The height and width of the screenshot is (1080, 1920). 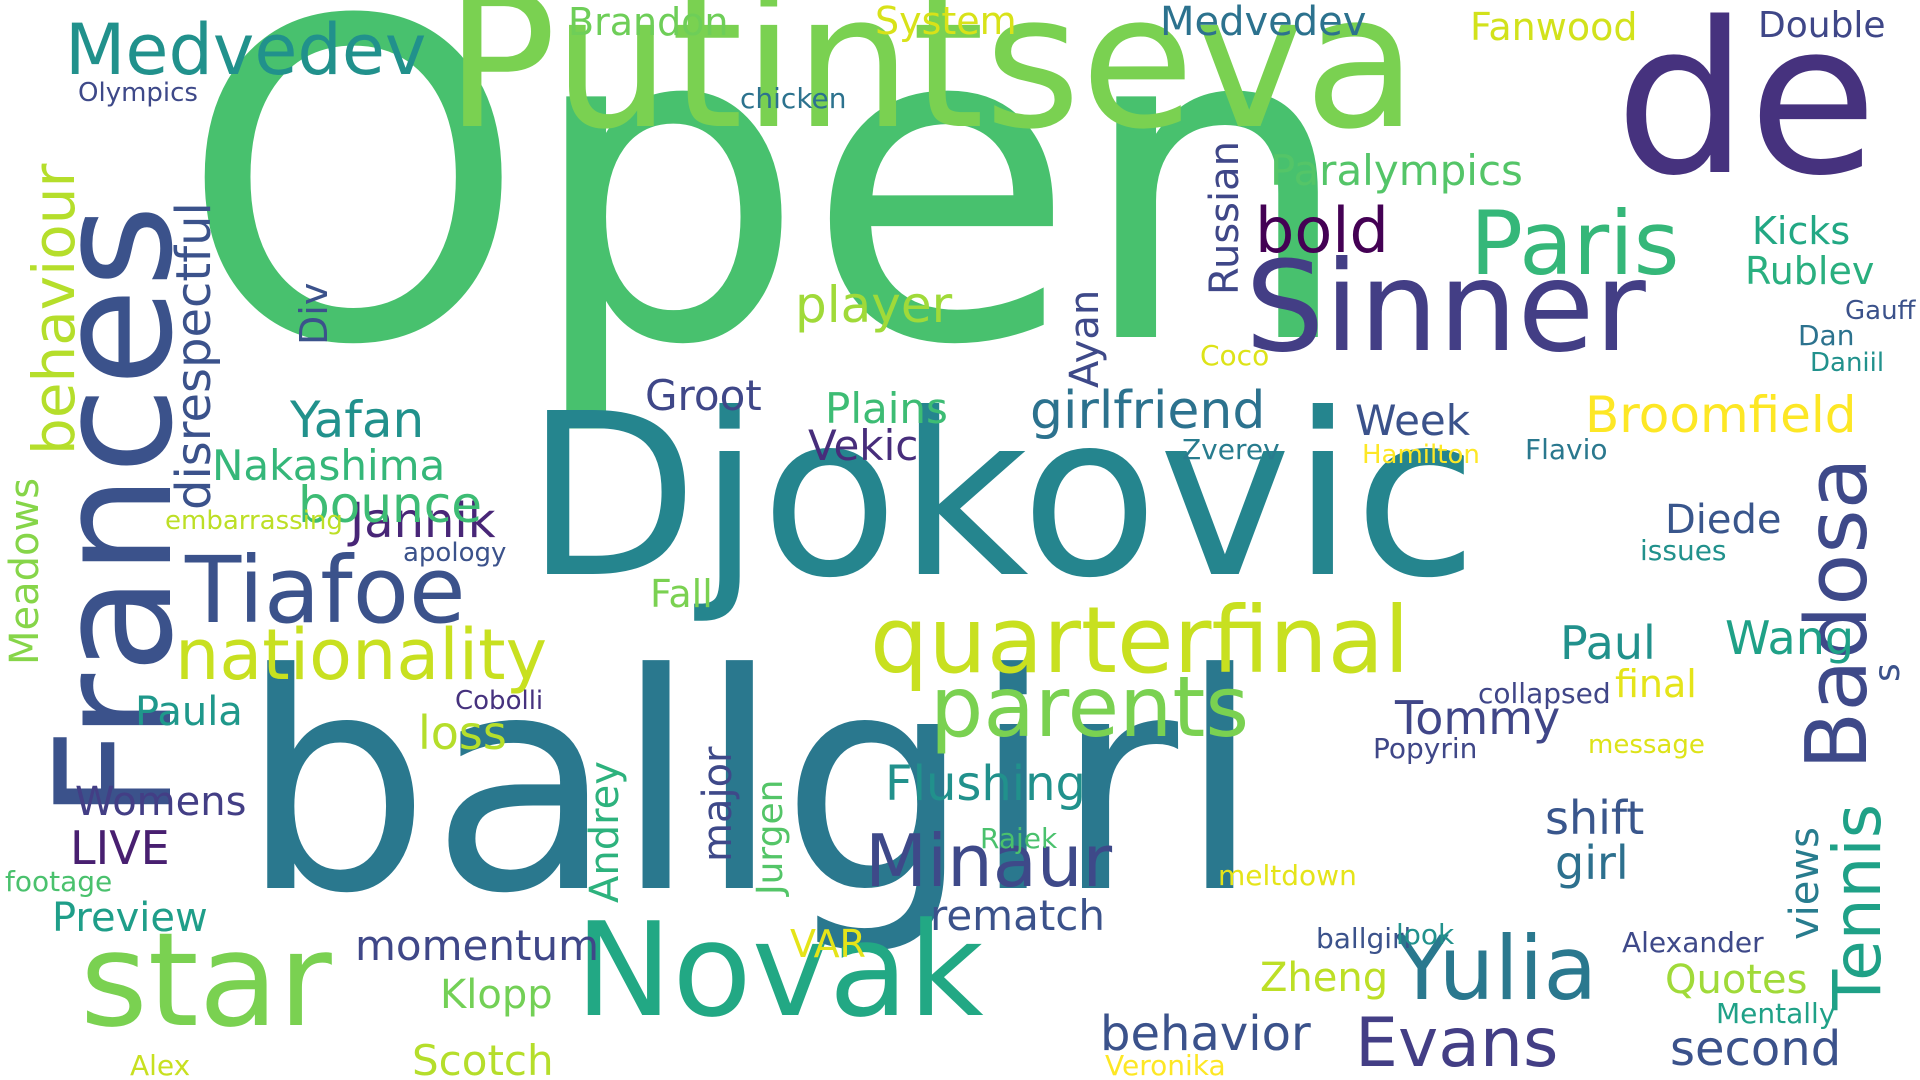 I want to click on word-russian: Div, so click(x=314, y=313).